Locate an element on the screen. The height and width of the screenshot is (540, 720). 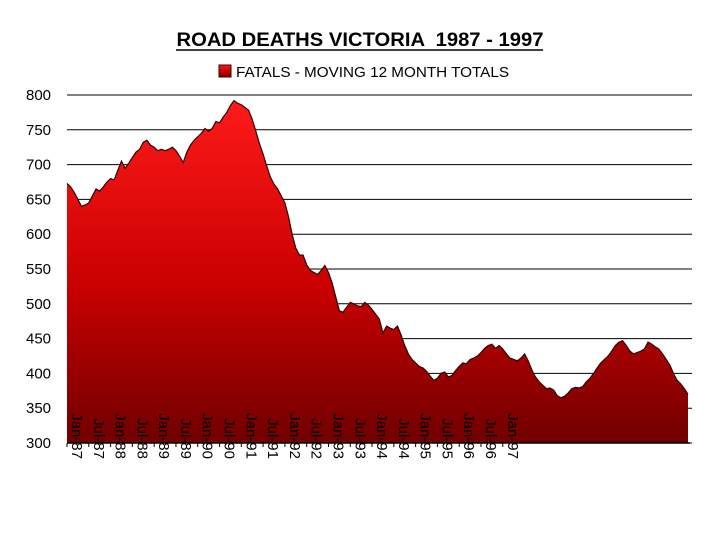
x-tick-label: Jan-92 is located at coordinates (294, 436).